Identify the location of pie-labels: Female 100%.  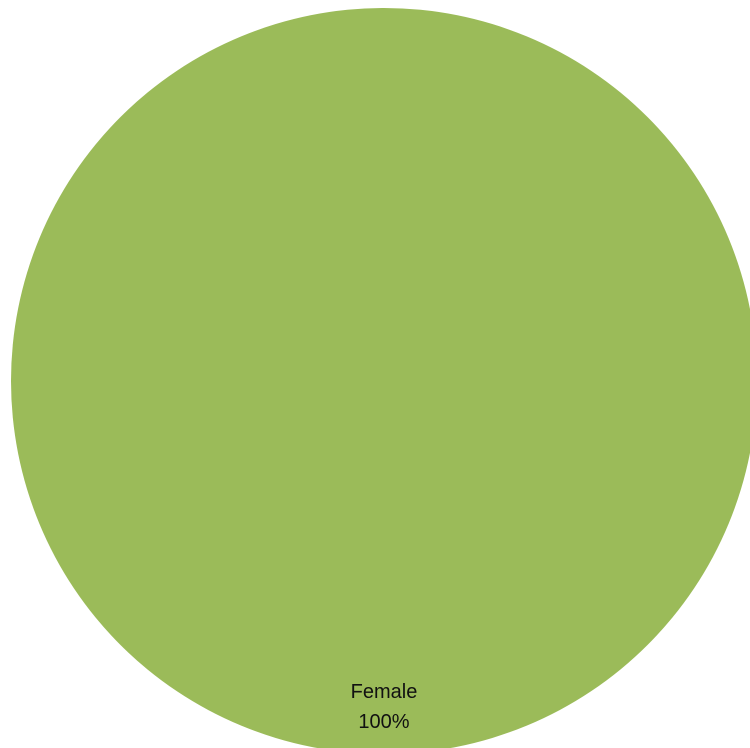
(384, 707).